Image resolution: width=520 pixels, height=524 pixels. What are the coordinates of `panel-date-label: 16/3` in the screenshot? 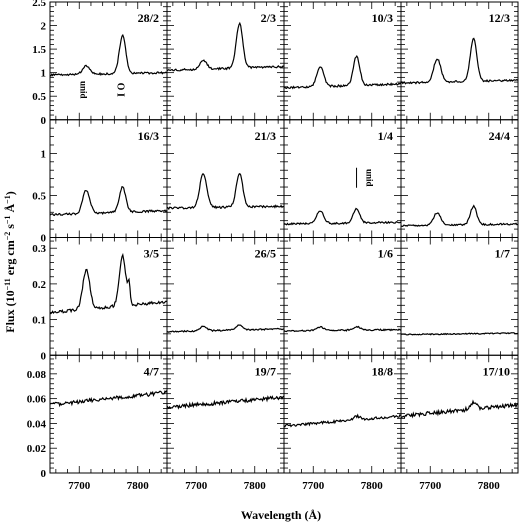 It's located at (148, 136).